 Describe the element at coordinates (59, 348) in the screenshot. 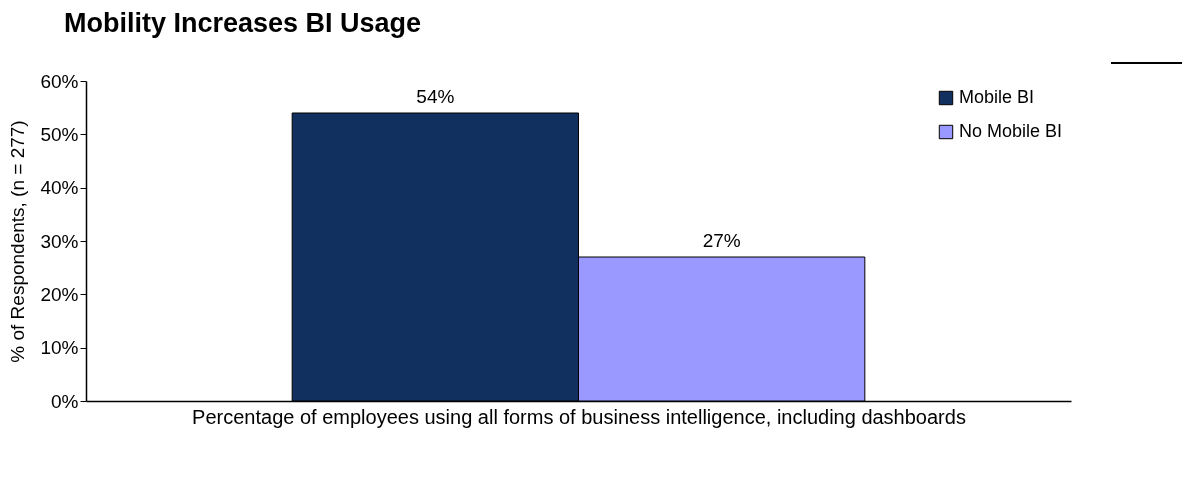

I see `y-tick-label: 10%` at that location.